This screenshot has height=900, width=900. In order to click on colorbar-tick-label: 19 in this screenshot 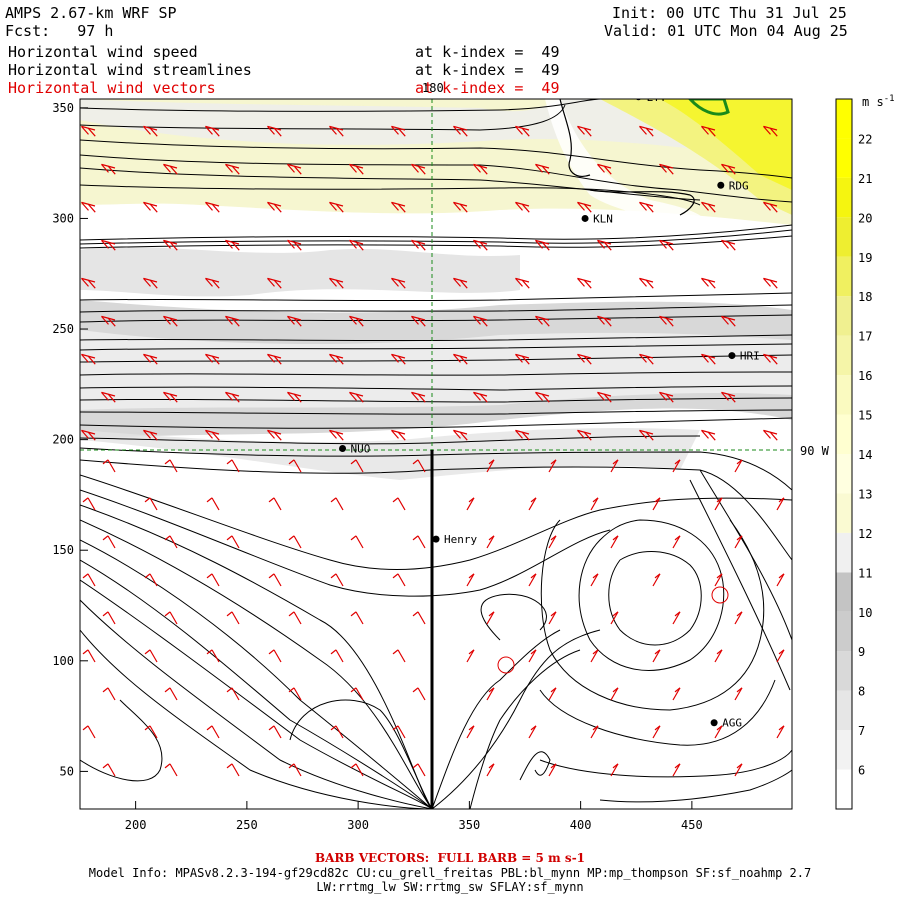, I will do `click(865, 258)`.